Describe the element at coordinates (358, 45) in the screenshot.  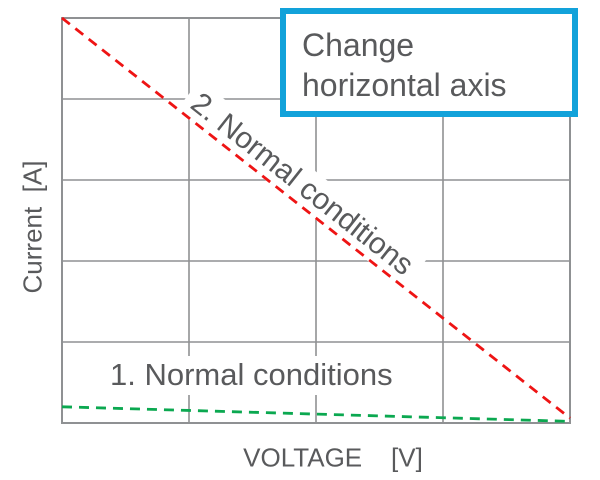
I see `callout-text-line1: Change` at that location.